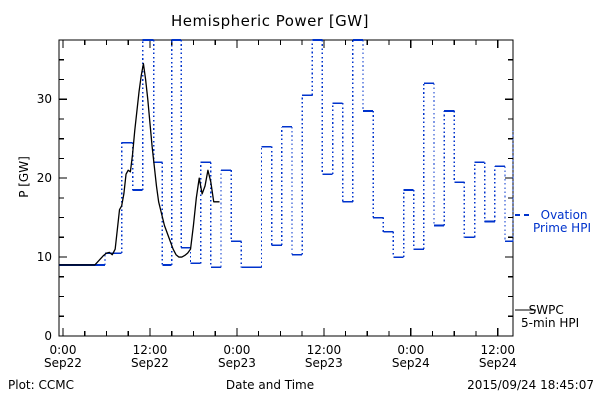  Describe the element at coordinates (44, 257) in the screenshot. I see `svg-text: 10` at that location.